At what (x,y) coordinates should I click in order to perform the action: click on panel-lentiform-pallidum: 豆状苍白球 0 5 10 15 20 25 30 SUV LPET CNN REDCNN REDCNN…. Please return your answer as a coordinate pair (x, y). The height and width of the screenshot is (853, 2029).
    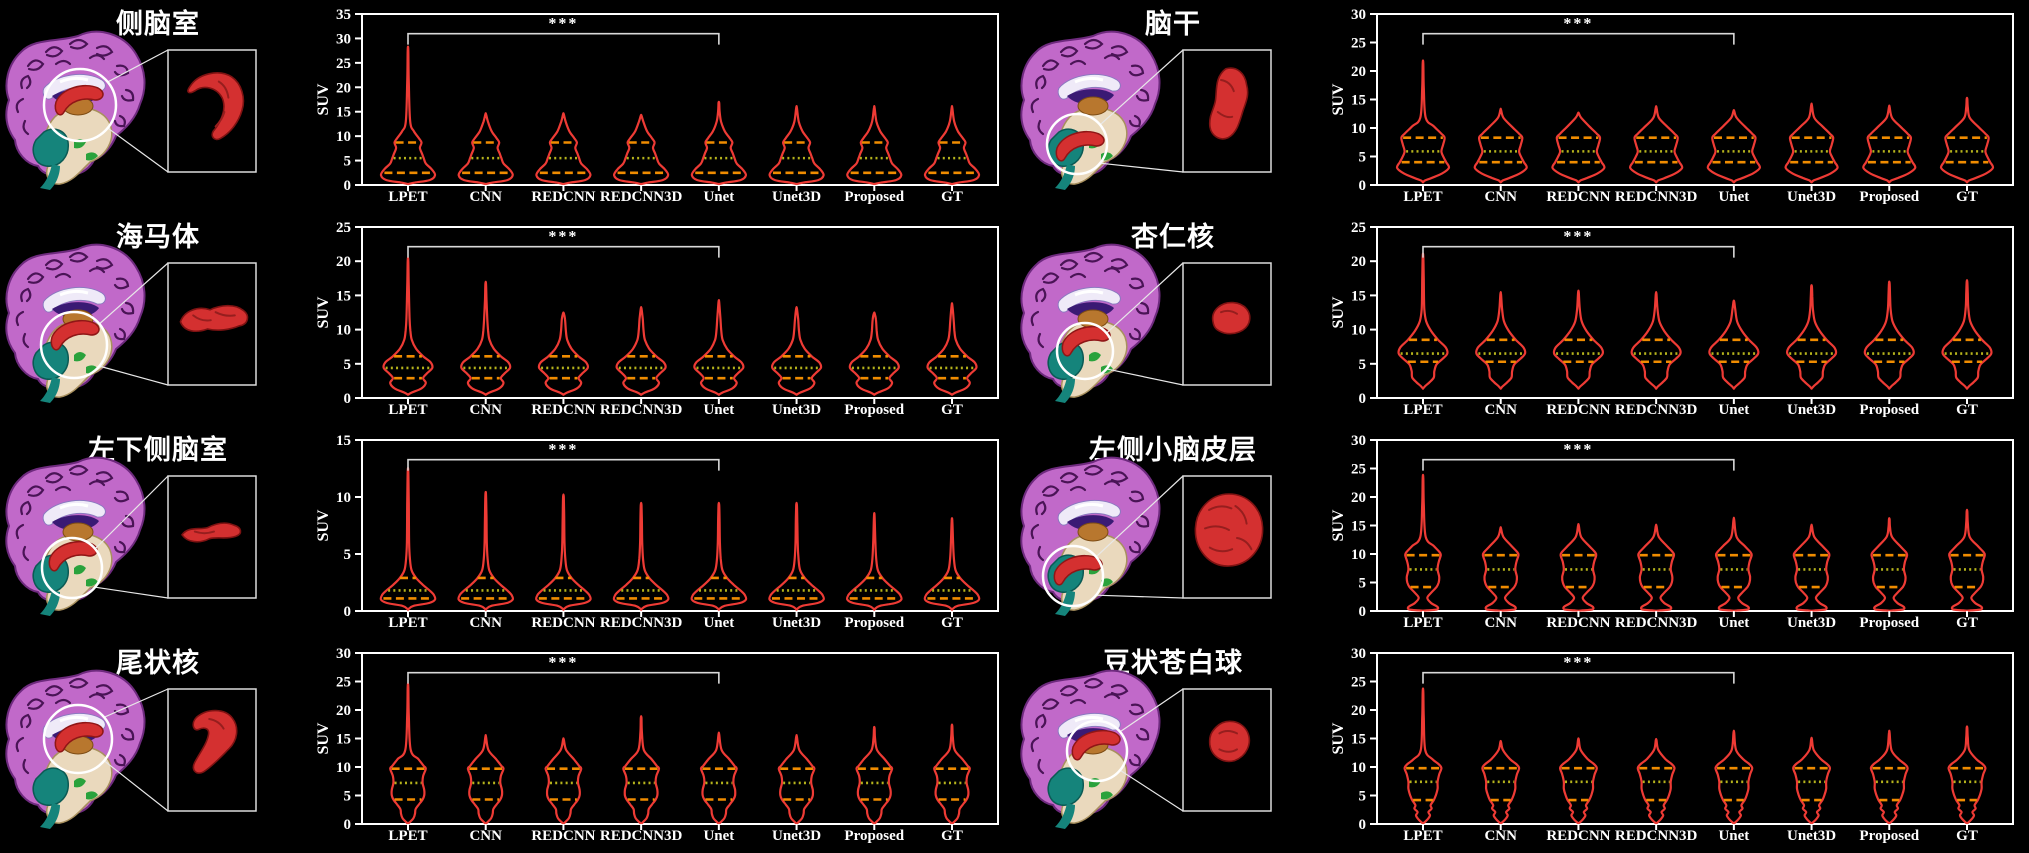
    Looking at the image, I should click on (1522, 745).